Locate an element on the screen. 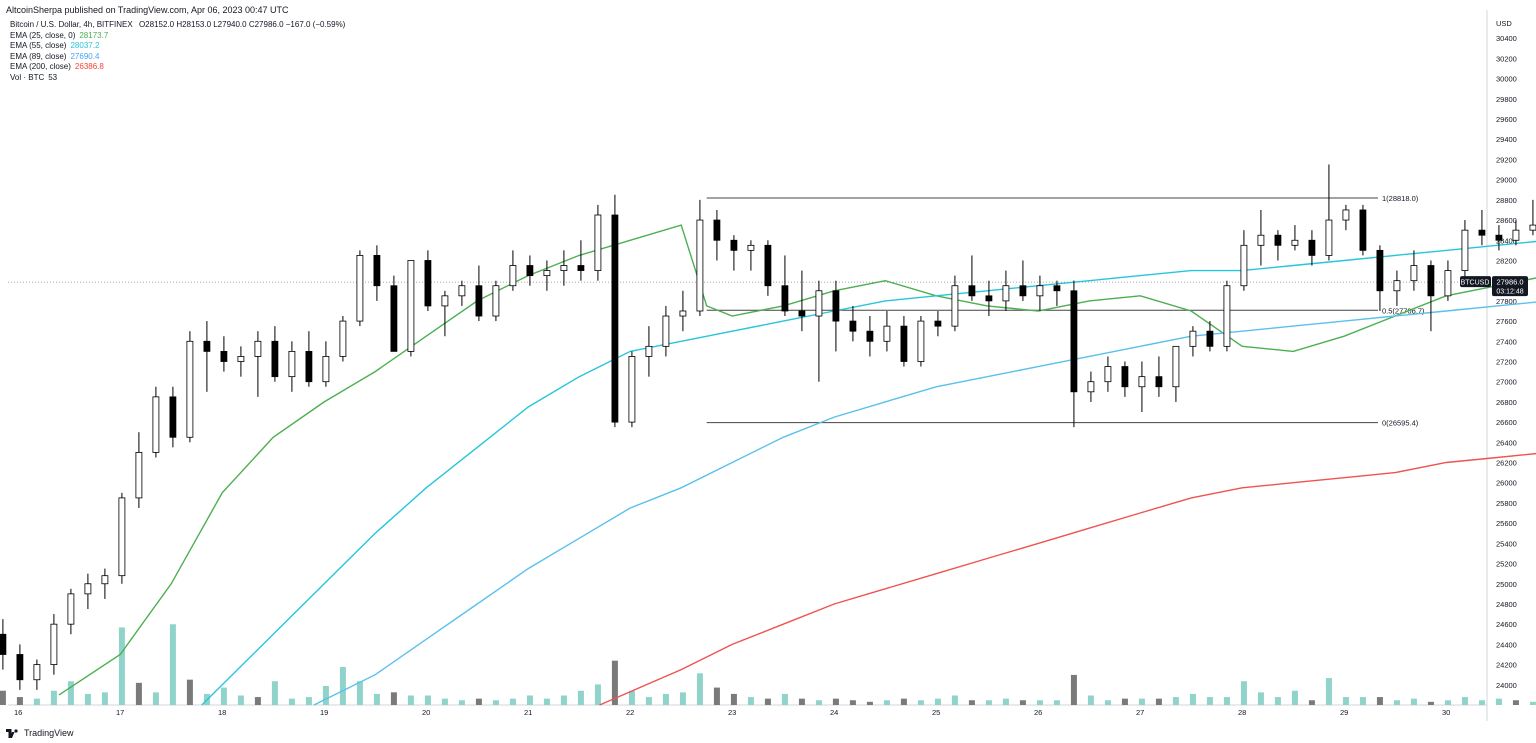 Image resolution: width=1536 pixels, height=743 pixels. price-tick-label: 26800 is located at coordinates (1506, 402).